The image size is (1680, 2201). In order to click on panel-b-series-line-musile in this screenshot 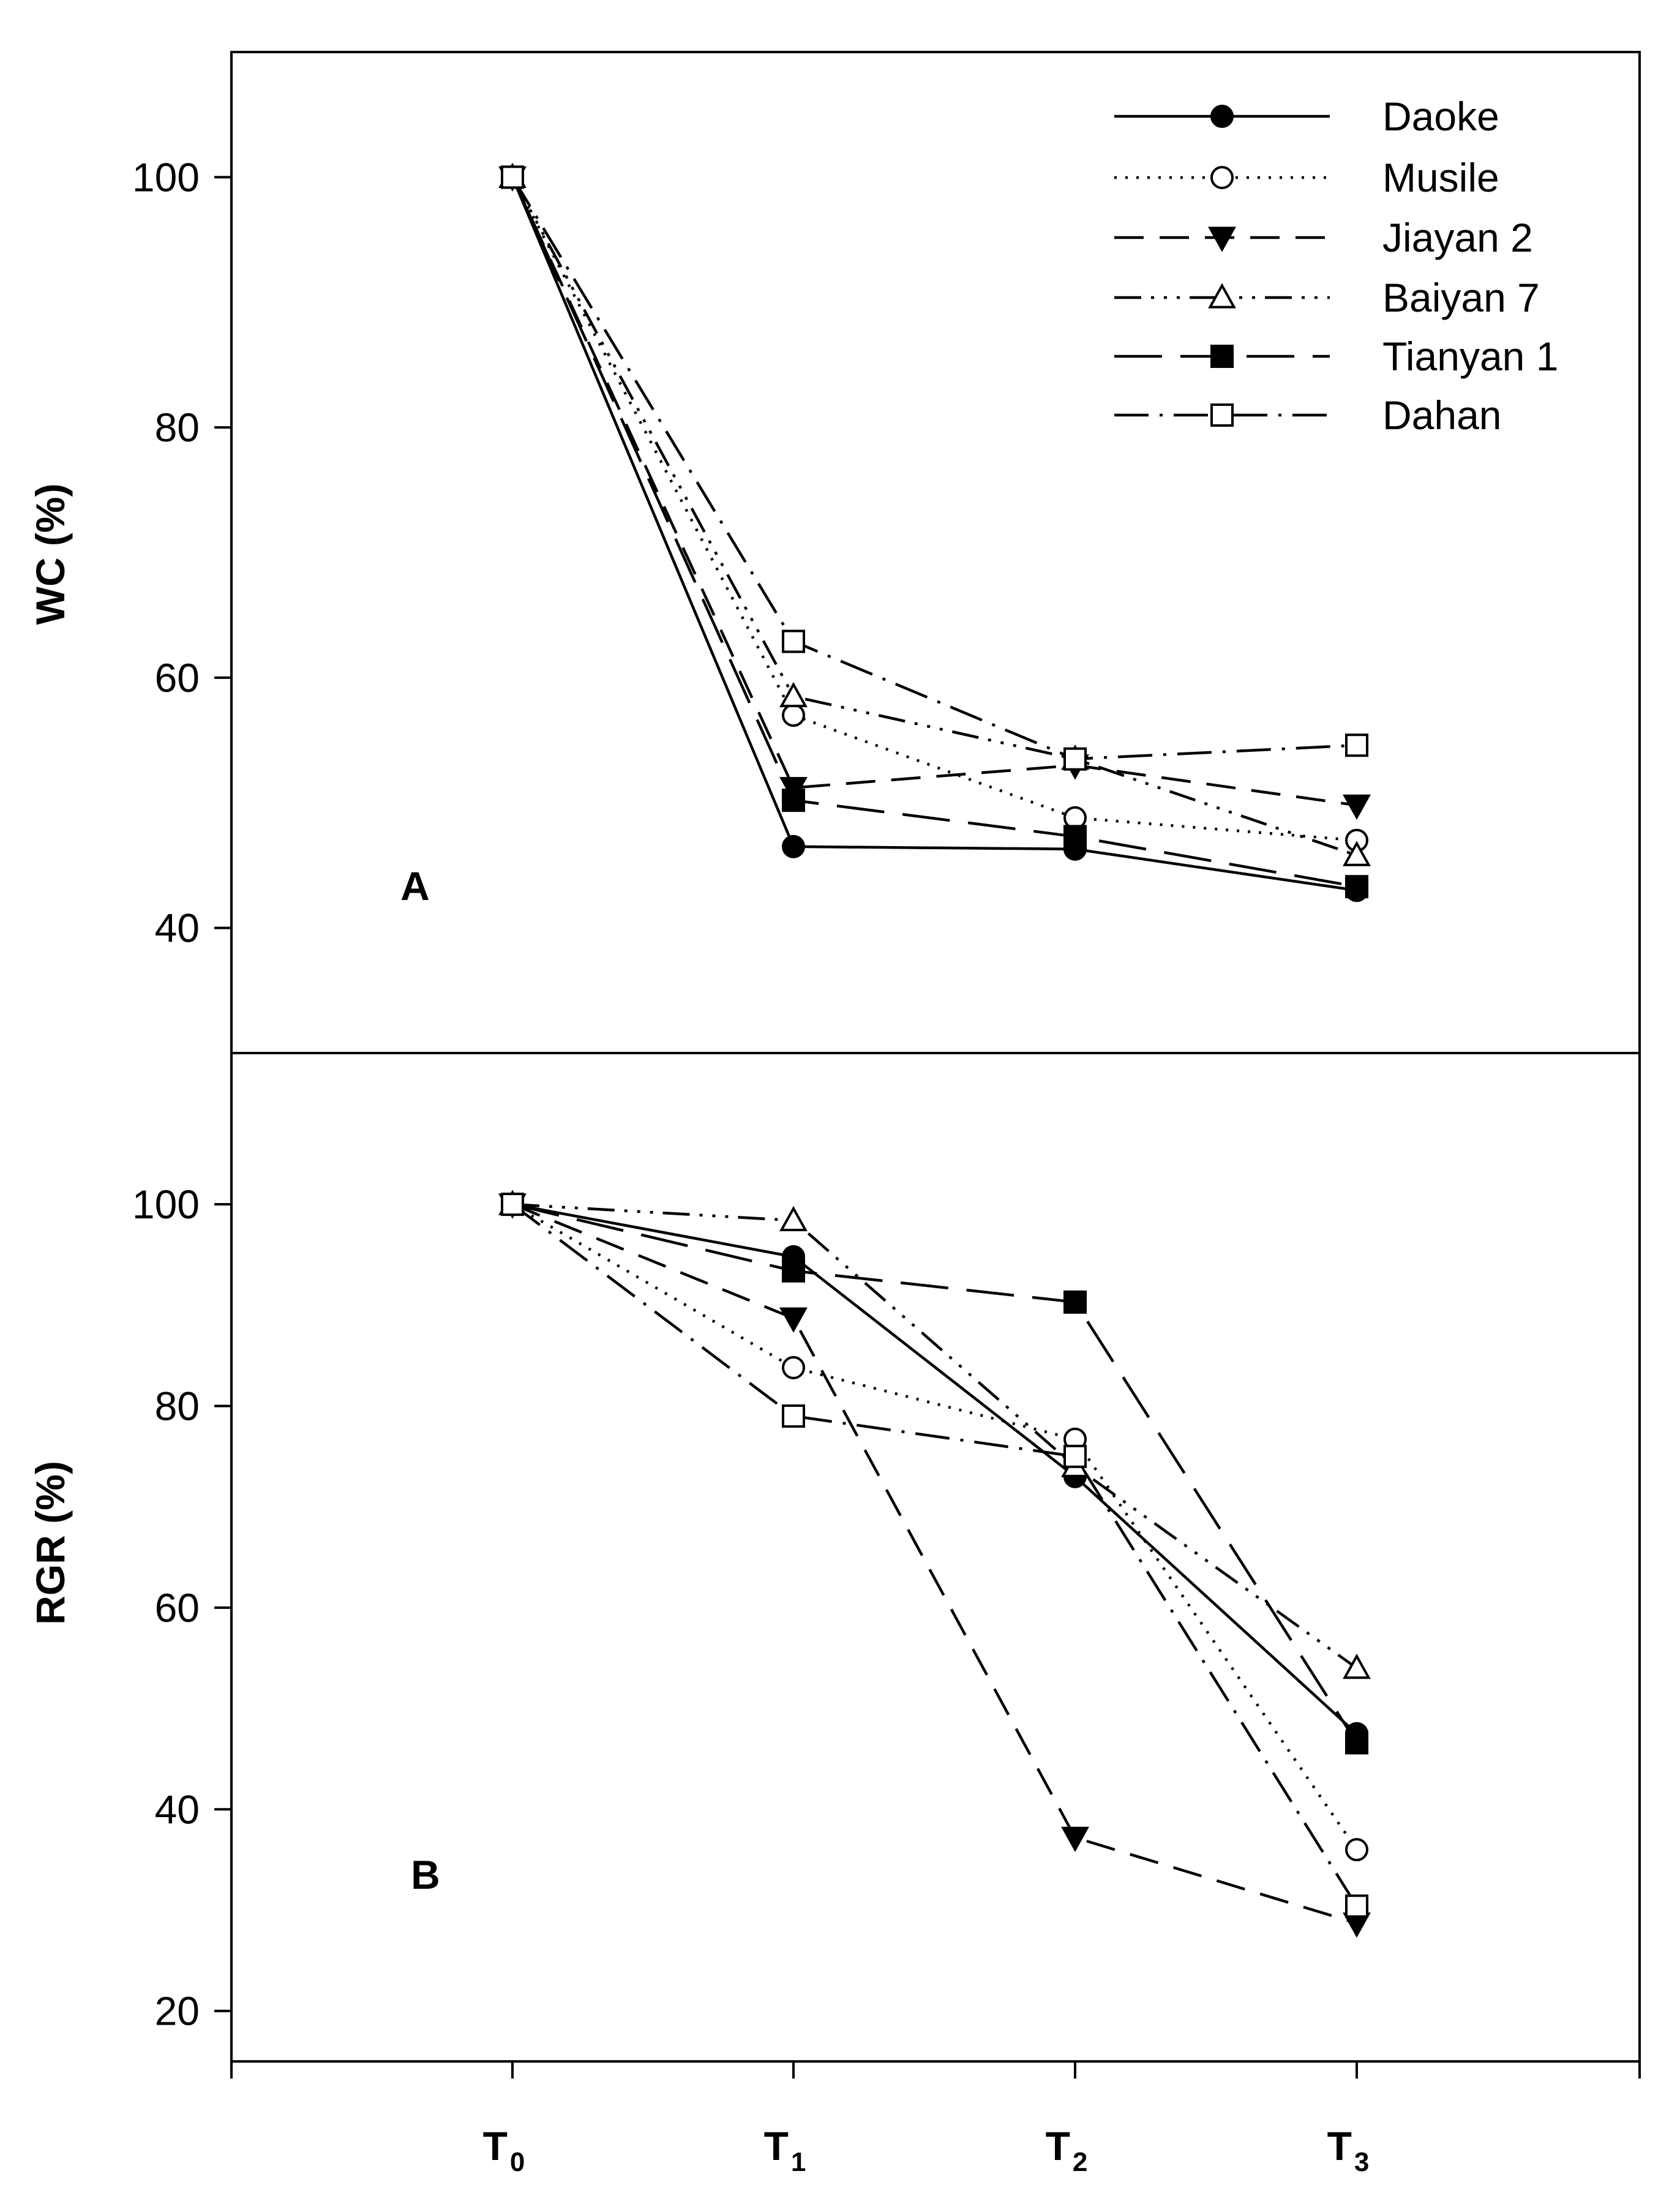, I will do `click(934, 1527)`.